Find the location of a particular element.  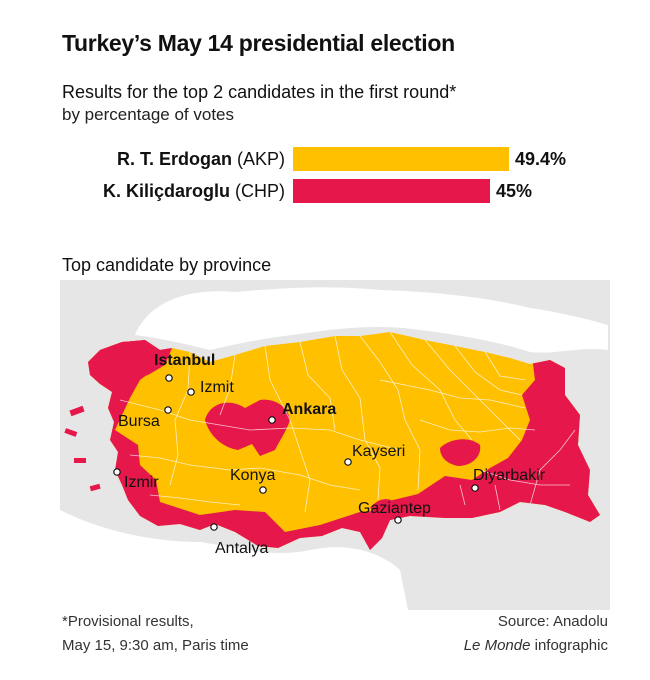

bar-value-kilicdaroglu: 45% is located at coordinates (514, 191).